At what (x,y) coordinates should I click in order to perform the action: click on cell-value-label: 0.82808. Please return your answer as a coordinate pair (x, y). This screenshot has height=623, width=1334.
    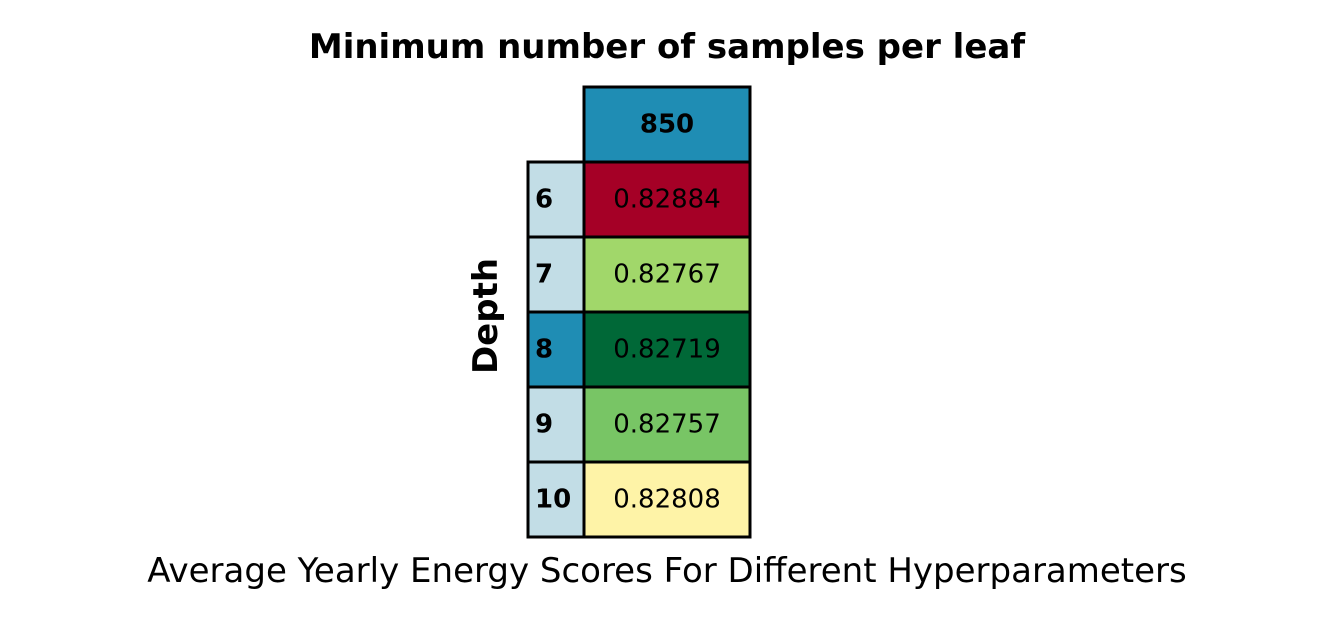
    Looking at the image, I should click on (667, 500).